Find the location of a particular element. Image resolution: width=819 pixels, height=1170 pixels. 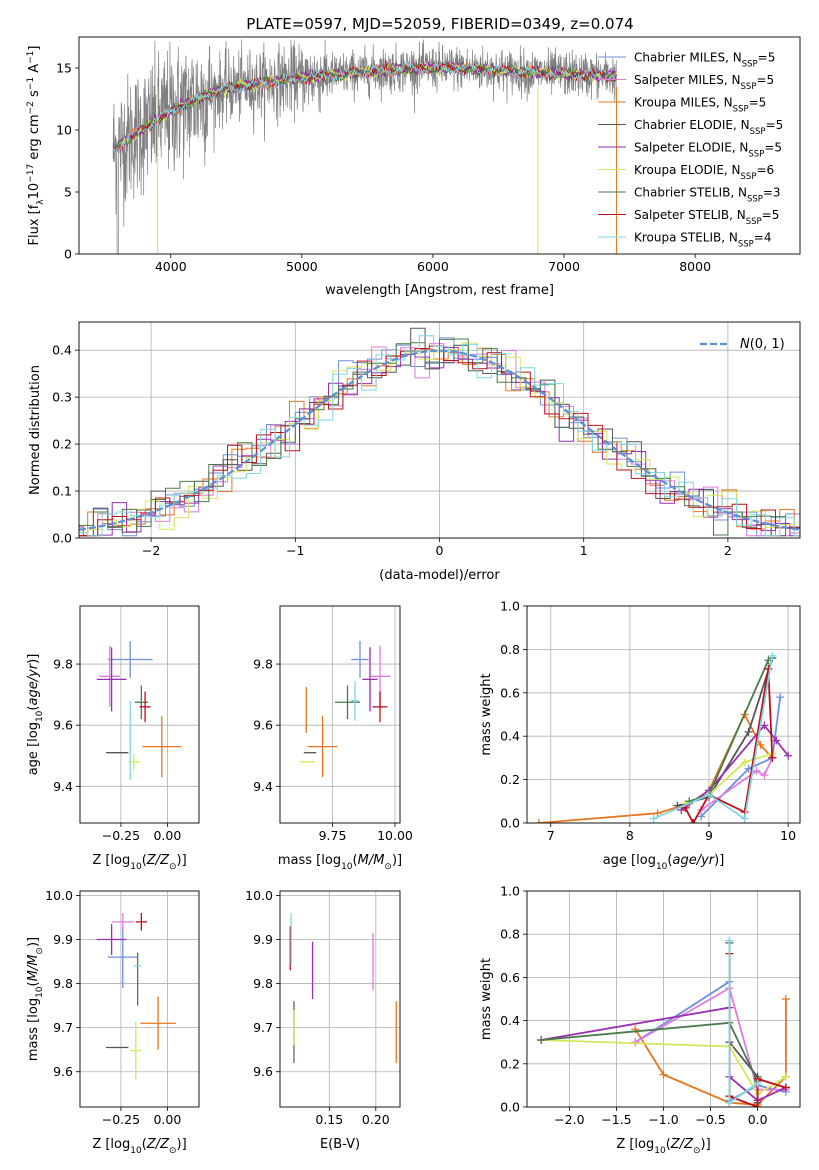

x-tick-label: 10 is located at coordinates (788, 835).